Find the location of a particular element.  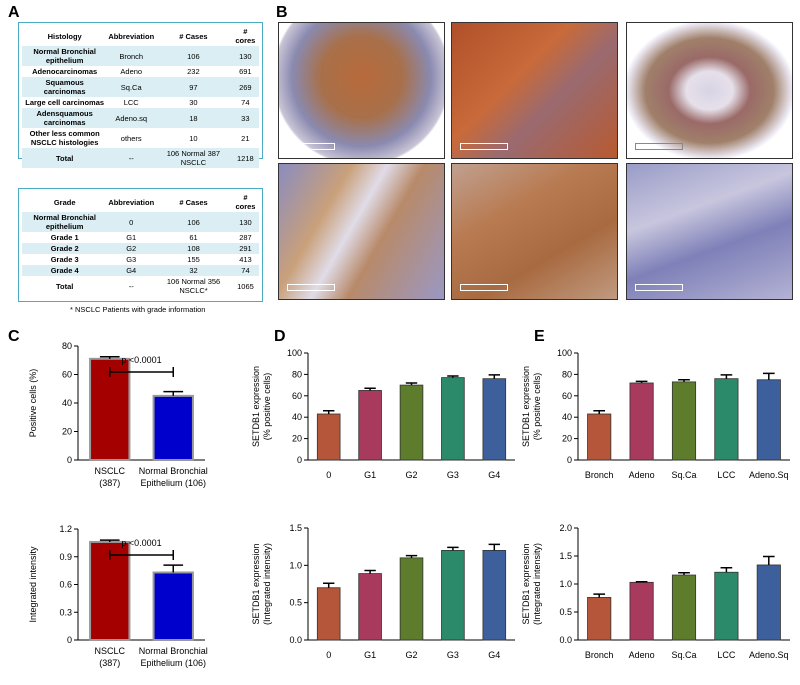

table-row: Large cell carcinomas LCC 30 74 is located at coordinates (140, 102).